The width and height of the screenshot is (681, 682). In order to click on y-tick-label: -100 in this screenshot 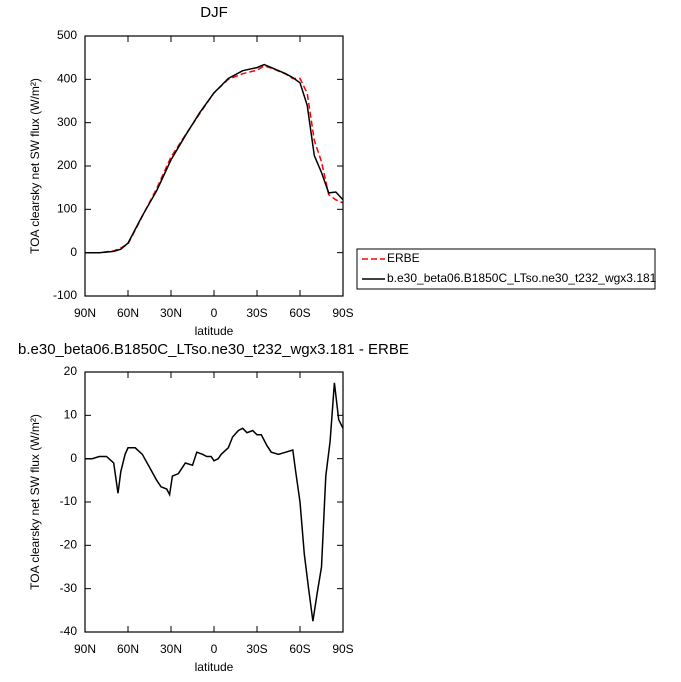, I will do `click(65, 295)`.